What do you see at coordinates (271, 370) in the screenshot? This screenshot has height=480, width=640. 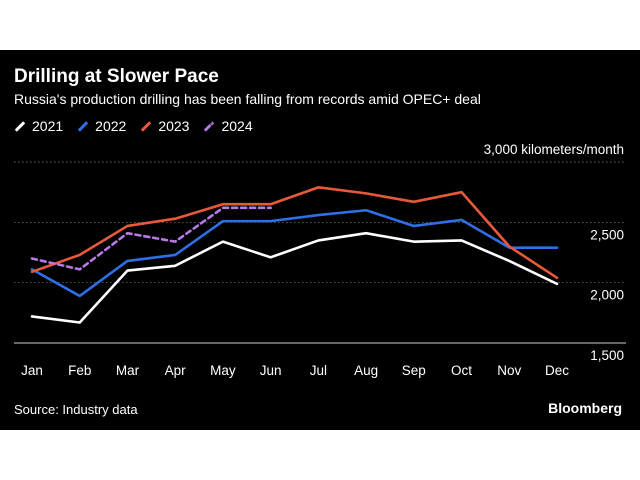 I see `x-tick-label-jun: Jun` at bounding box center [271, 370].